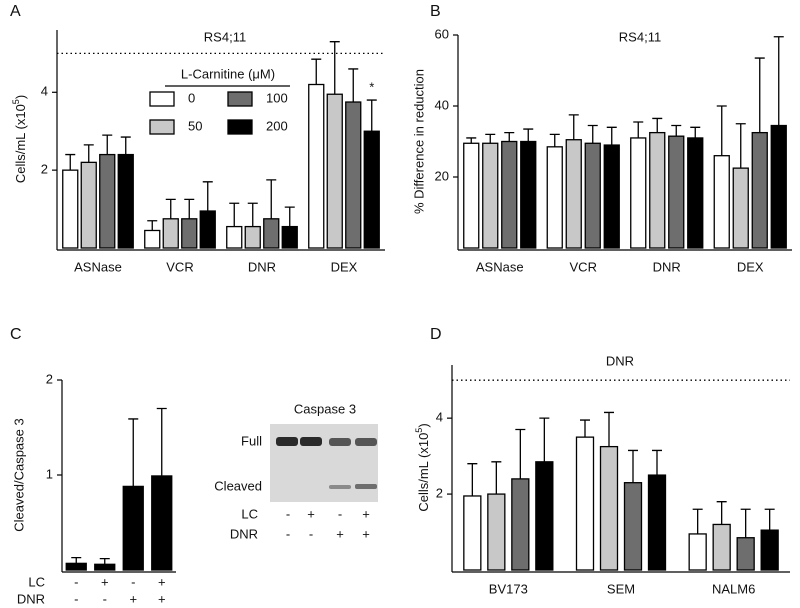 Image resolution: width=800 pixels, height=608 pixels. I want to click on chart-title: DNR, so click(620, 360).